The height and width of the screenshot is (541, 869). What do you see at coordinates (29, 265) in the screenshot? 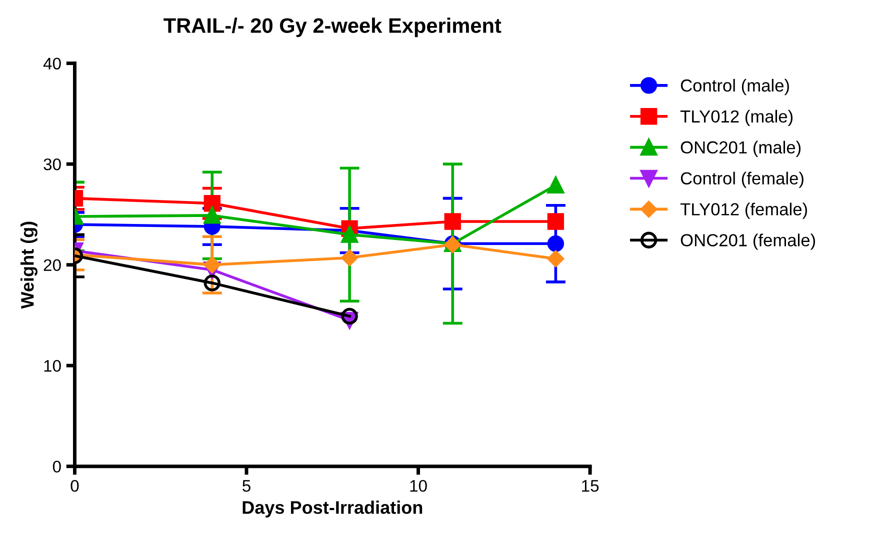
I see `y-axis-title: Weight (g)` at bounding box center [29, 265].